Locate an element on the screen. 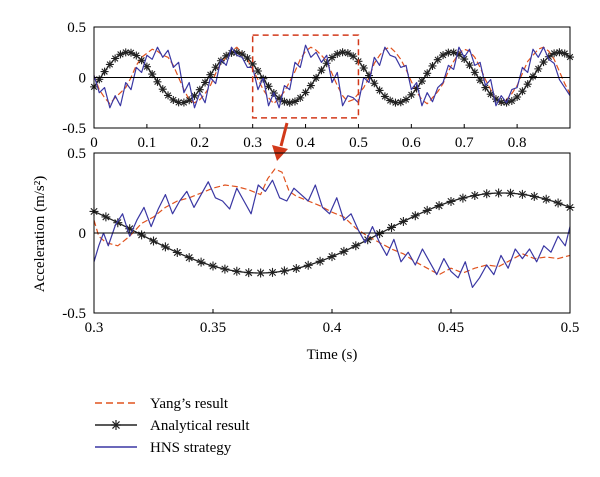 The height and width of the screenshot is (477, 600). top-y-tick-label: -0.5 is located at coordinates (74, 129).